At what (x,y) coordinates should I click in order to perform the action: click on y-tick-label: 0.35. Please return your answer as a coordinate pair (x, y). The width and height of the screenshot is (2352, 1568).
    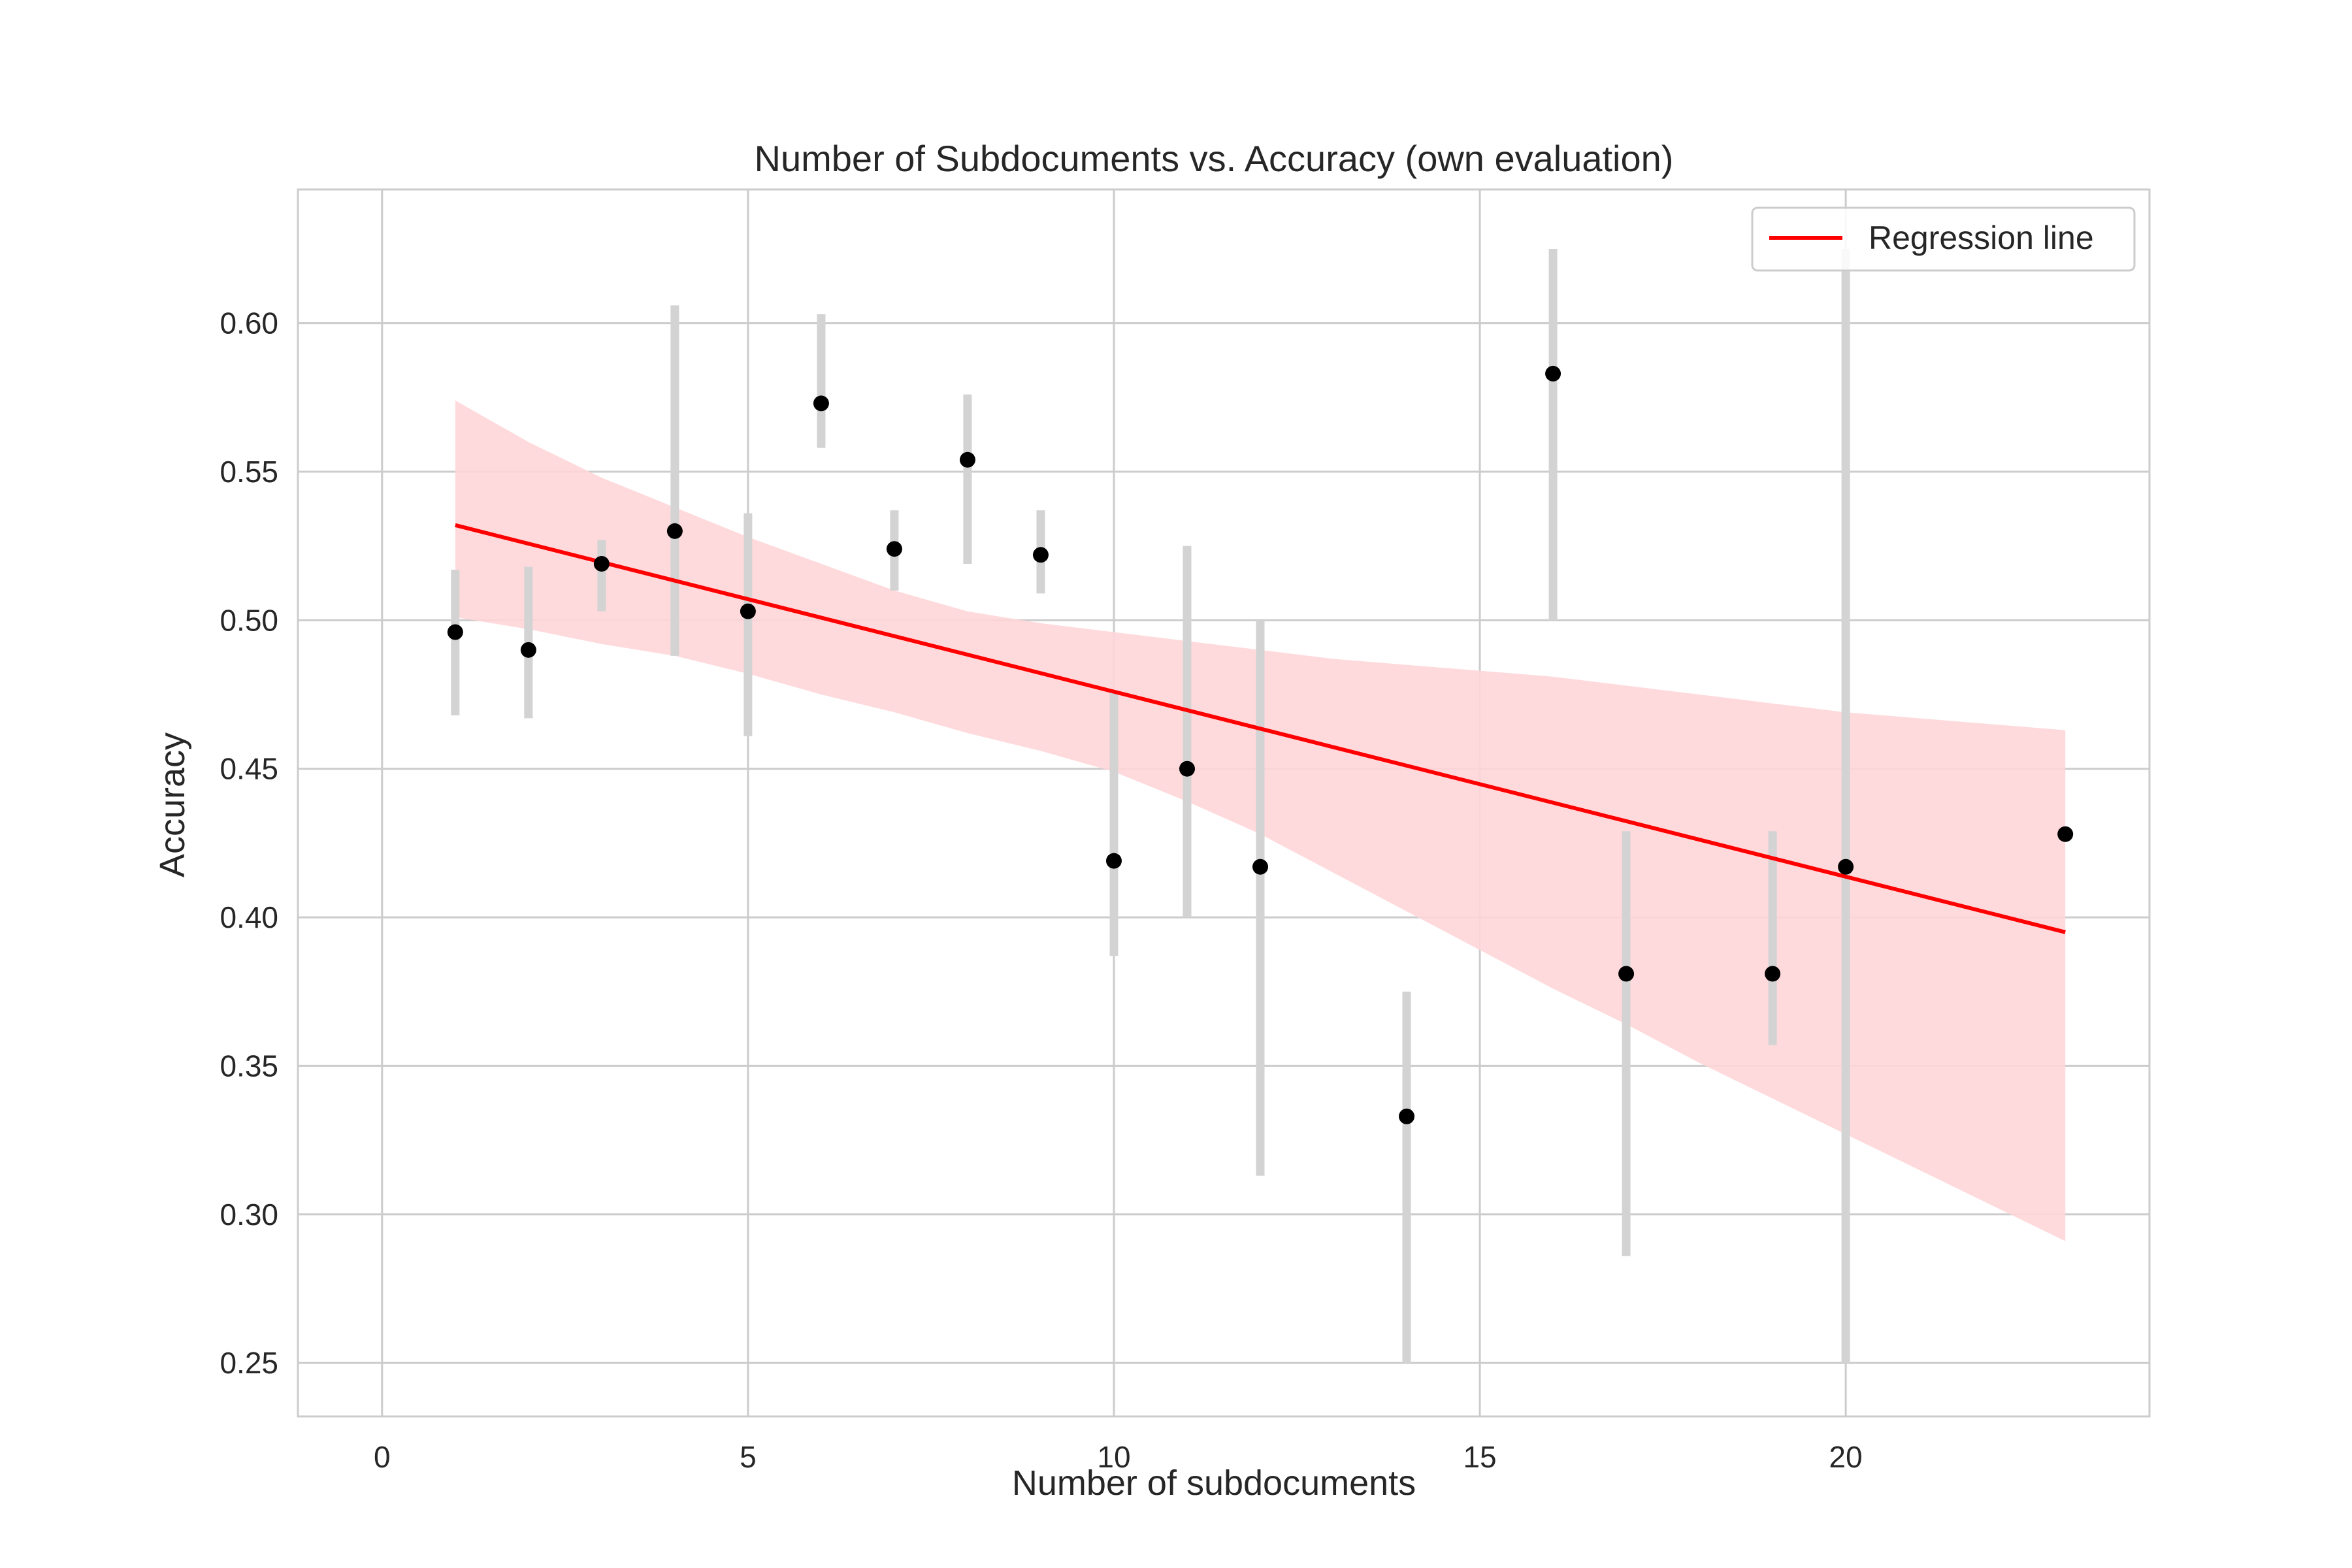
    Looking at the image, I should click on (249, 1066).